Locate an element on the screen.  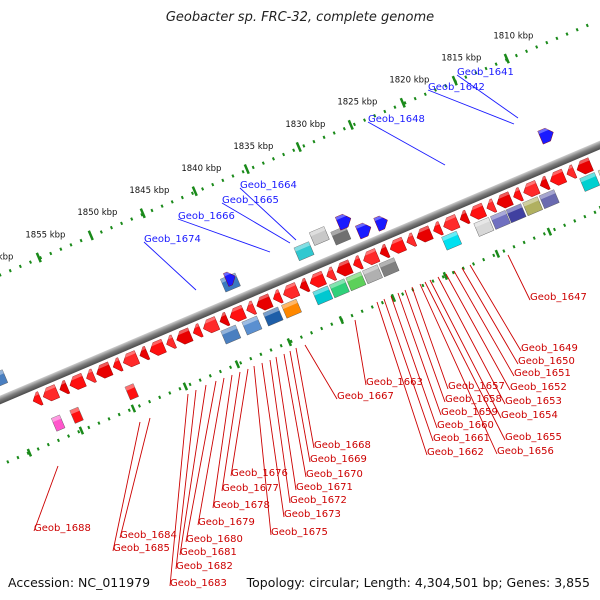
gene-label: Geob_1684 is located at coordinates (148, 535).